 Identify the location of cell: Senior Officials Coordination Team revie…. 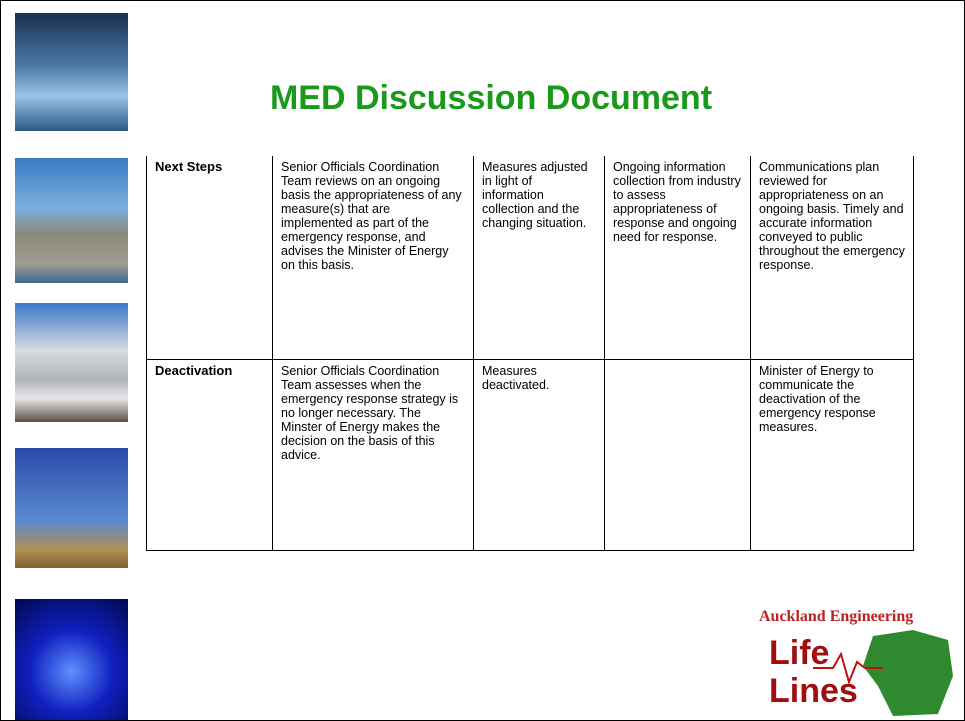
(373, 258).